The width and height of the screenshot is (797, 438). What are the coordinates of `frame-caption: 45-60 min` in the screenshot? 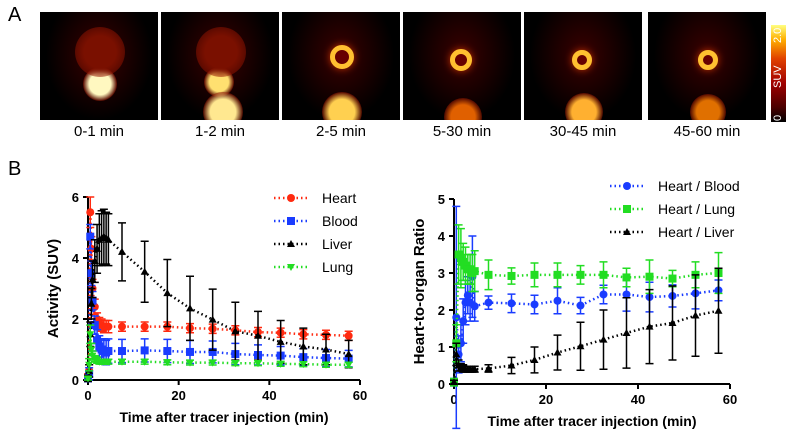 It's located at (707, 131).